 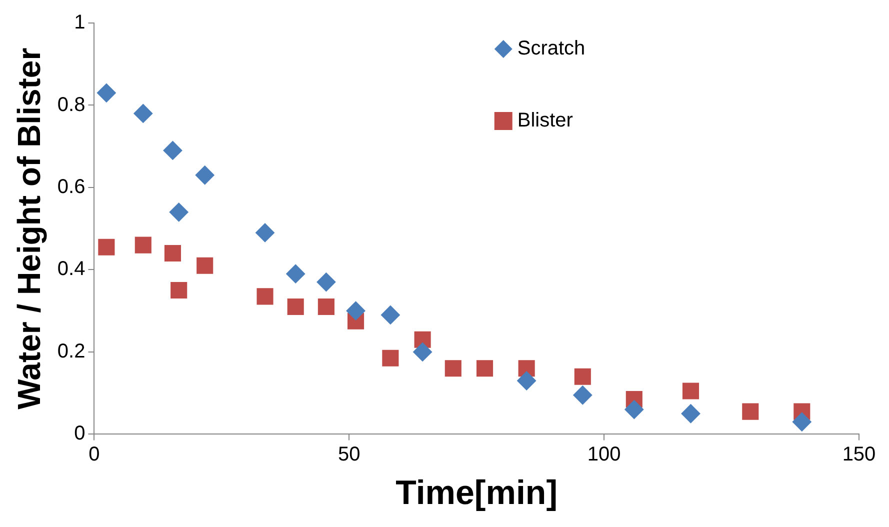 What do you see at coordinates (29, 229) in the screenshot?
I see `y-axis-title: Water / Height of Blister` at bounding box center [29, 229].